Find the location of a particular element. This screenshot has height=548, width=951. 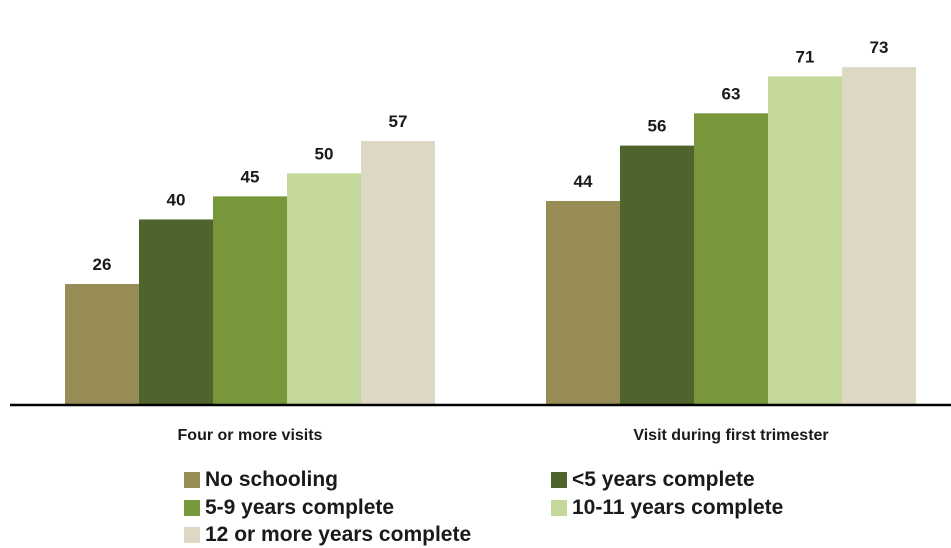

data-label: 45 is located at coordinates (250, 176).